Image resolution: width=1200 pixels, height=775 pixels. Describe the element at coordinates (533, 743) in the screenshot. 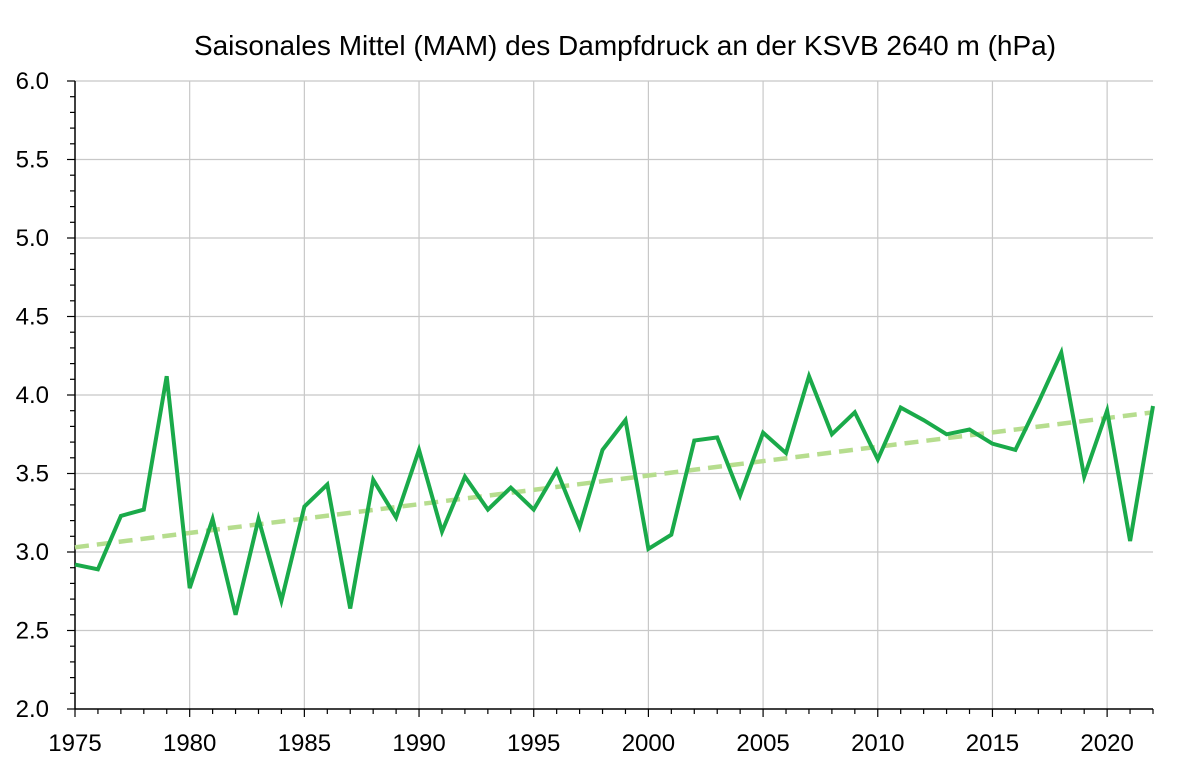

I see `x-tick-label: 1995` at that location.